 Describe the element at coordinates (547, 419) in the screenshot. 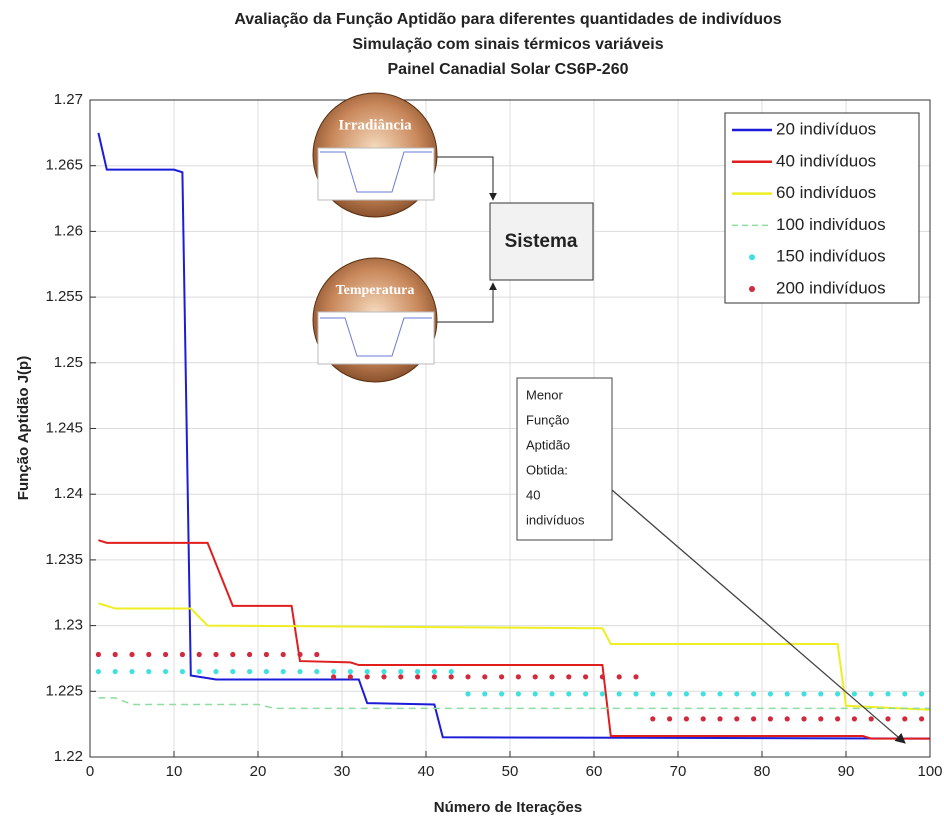

I see `annotation-text: Função` at that location.